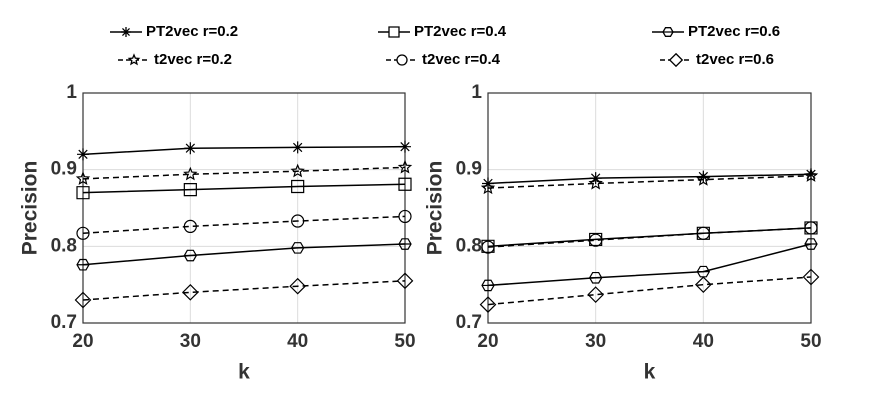 This screenshot has height=411, width=877. Describe the element at coordinates (461, 59) in the screenshot. I see `legend-label: t2vec r=0.4` at that location.